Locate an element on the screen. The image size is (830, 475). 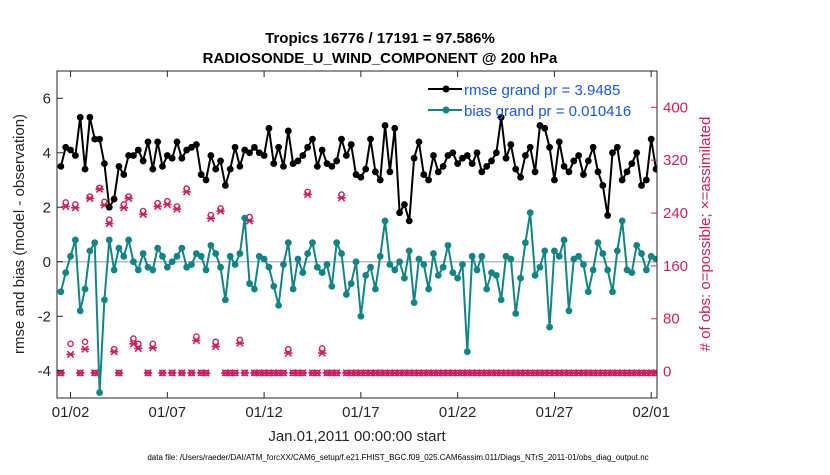
y-tick-label: 0 is located at coordinates (47, 262).